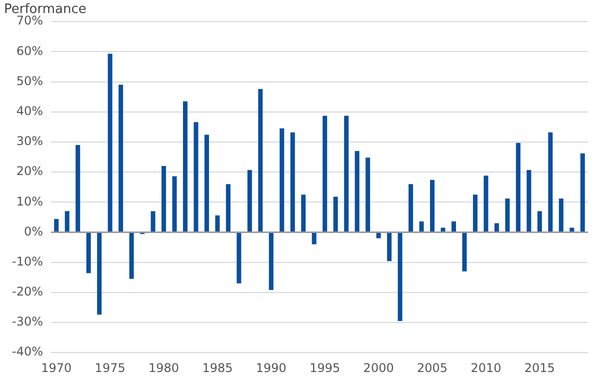  I want to click on x-tick-label: 2000, so click(378, 367).